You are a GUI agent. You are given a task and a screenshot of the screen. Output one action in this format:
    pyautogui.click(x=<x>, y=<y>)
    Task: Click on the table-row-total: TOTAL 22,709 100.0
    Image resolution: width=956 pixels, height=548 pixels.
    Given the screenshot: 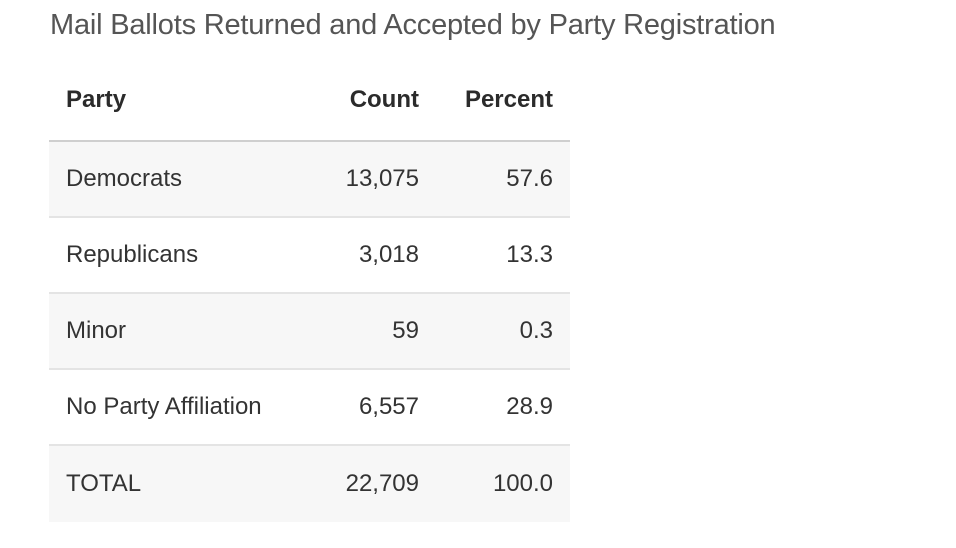 What is the action you would take?
    pyautogui.click(x=309, y=483)
    